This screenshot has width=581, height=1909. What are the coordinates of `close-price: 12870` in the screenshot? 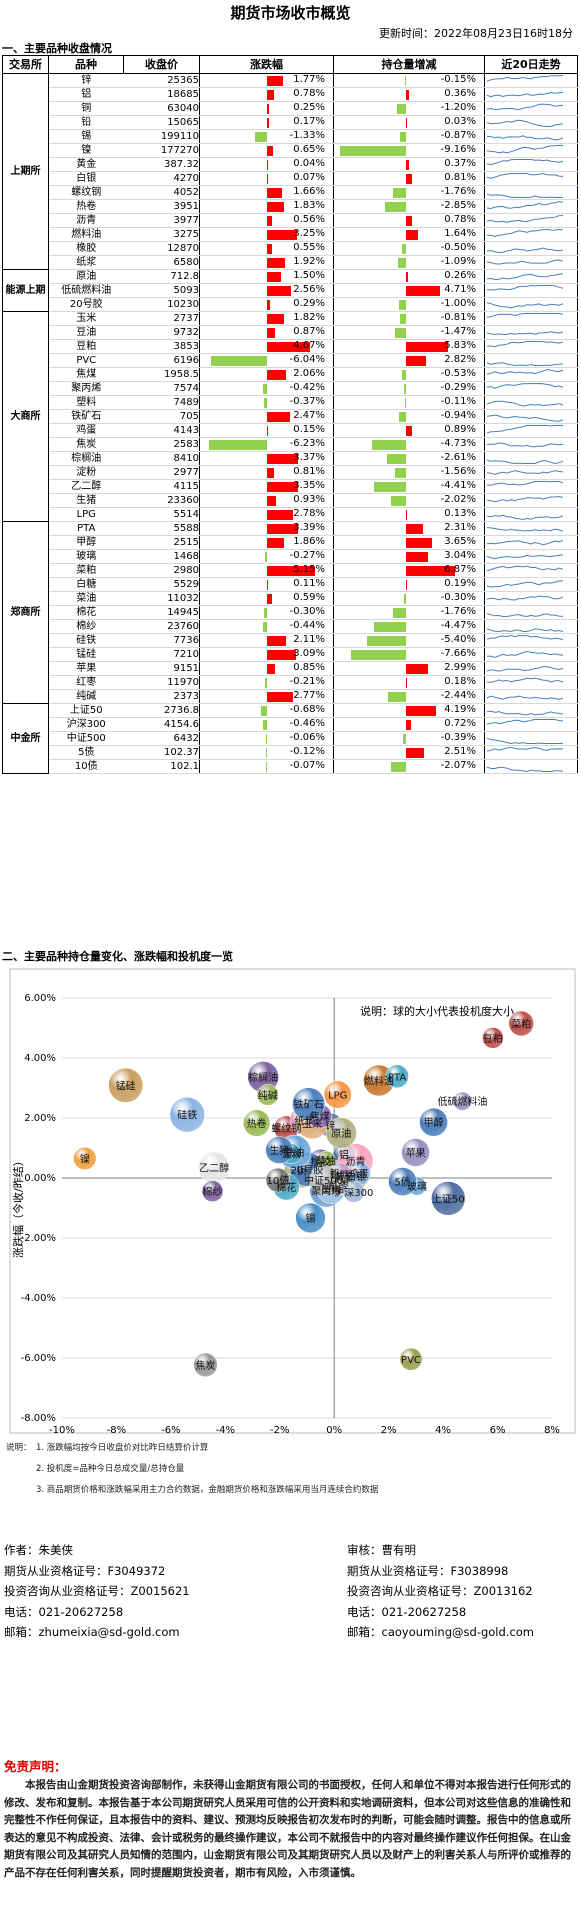 It's located at (161, 248).